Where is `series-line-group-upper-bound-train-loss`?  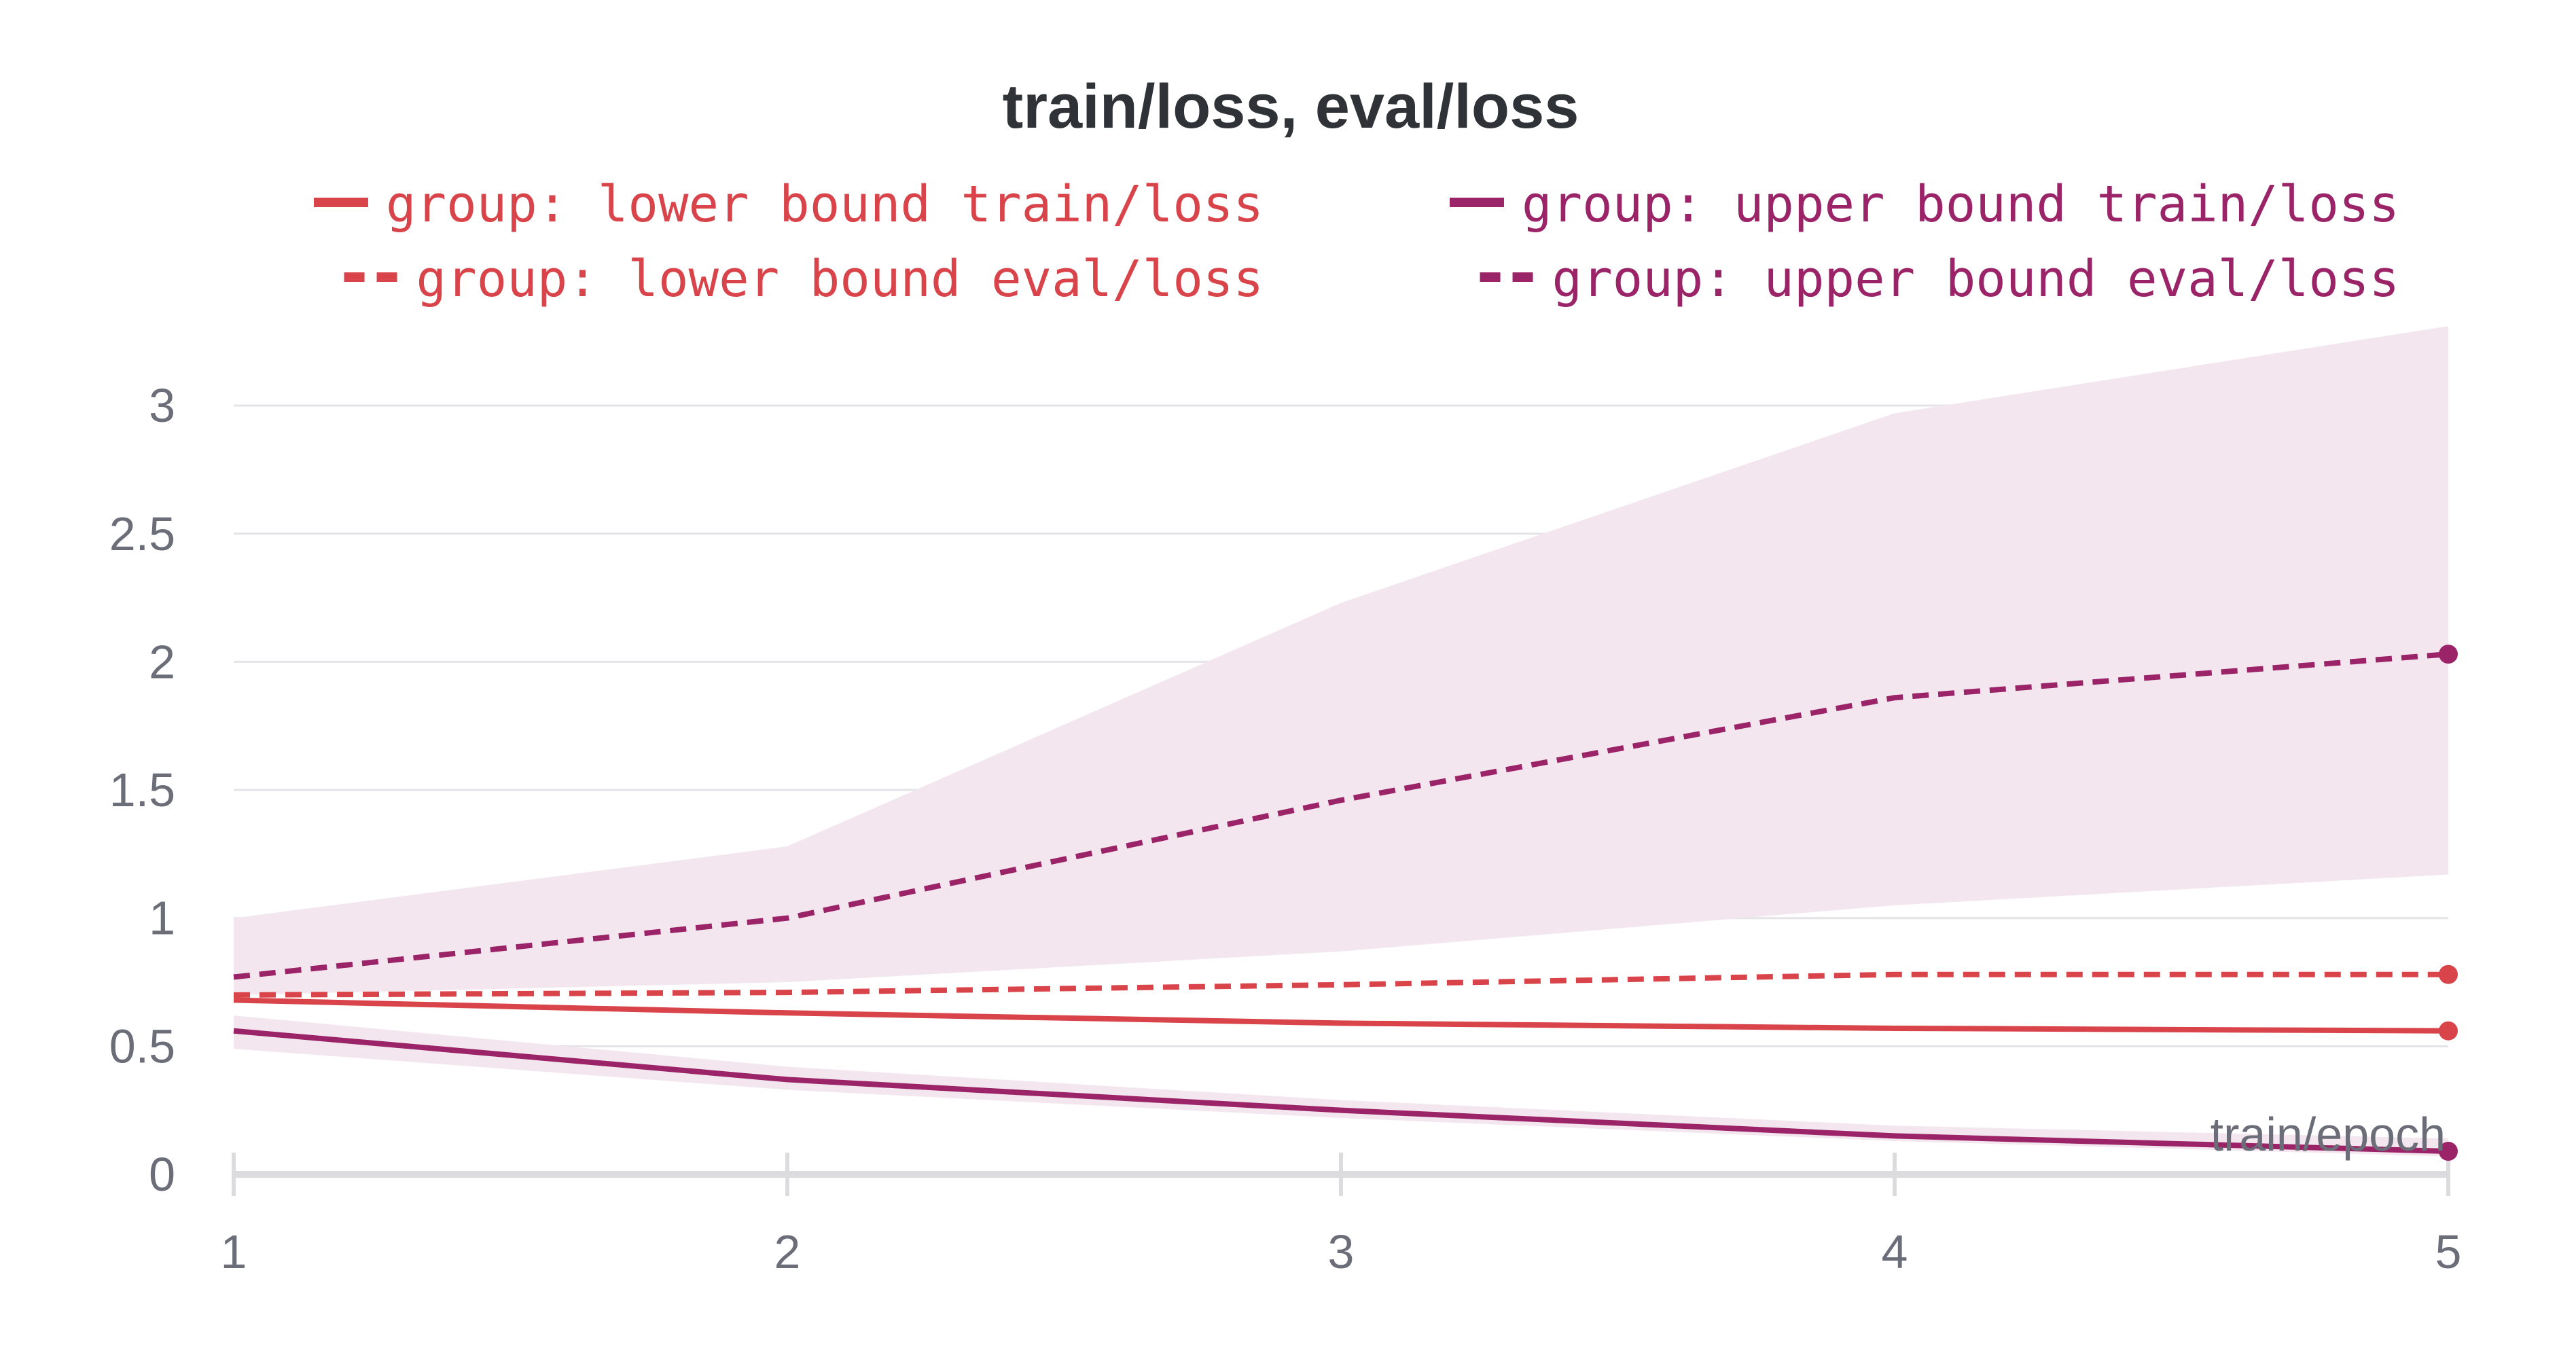
series-line-group-upper-bound-train-loss is located at coordinates (1341, 1091).